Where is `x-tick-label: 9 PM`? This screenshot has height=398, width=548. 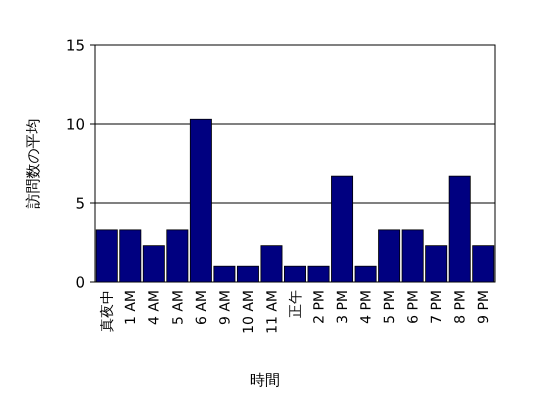
x-tick-label: 9 PM is located at coordinates (484, 307).